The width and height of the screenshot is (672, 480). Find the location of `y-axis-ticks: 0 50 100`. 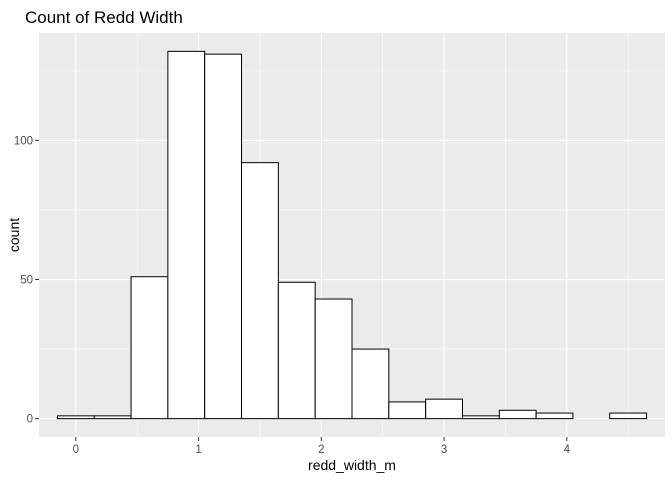

y-axis-ticks: 0 50 100 is located at coordinates (26, 280).